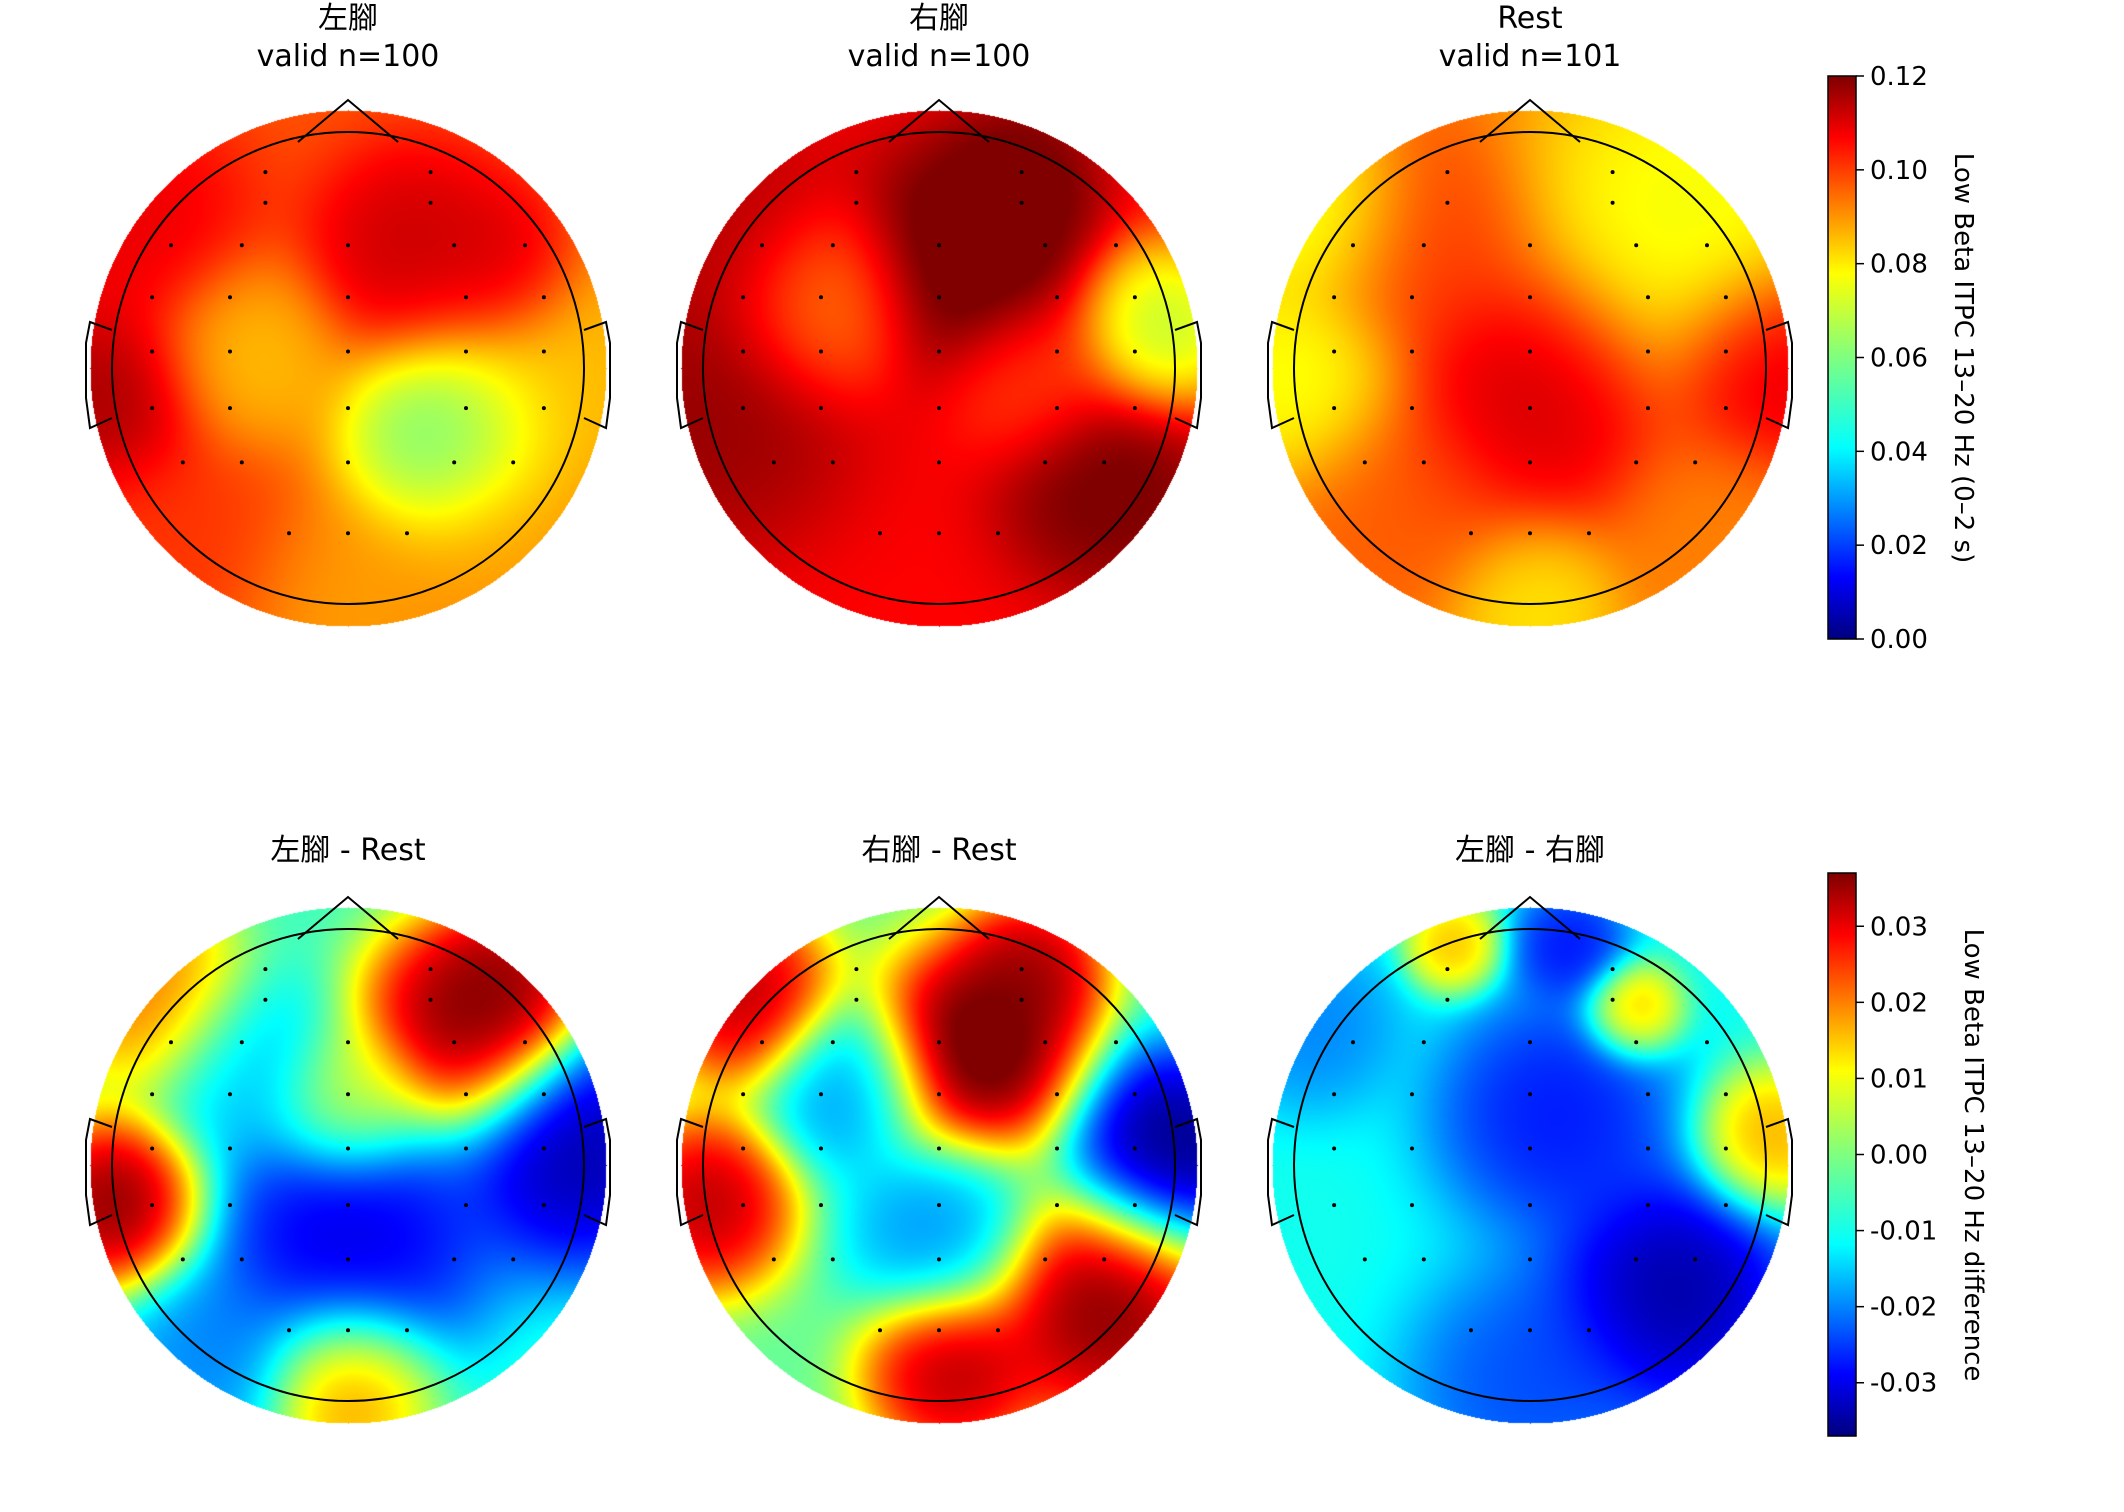 This screenshot has width=2124, height=1512. Describe the element at coordinates (939, 1165) in the screenshot. I see `topomap-right-minus-rest` at that location.